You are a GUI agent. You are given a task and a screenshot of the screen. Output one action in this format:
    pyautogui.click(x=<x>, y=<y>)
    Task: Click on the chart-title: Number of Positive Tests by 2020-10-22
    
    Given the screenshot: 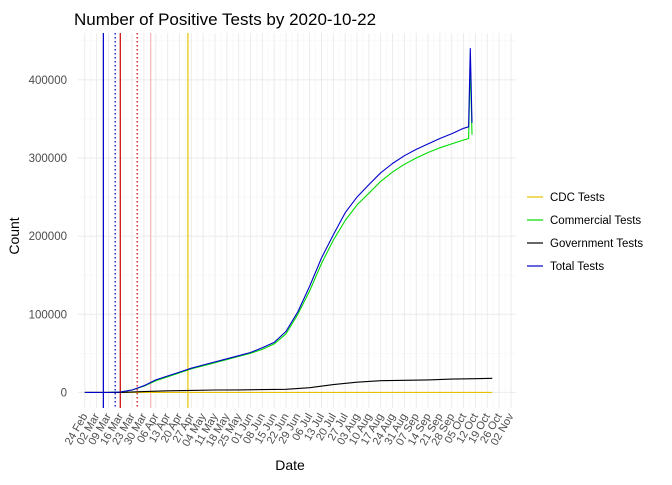 What is the action you would take?
    pyautogui.click(x=225, y=19)
    